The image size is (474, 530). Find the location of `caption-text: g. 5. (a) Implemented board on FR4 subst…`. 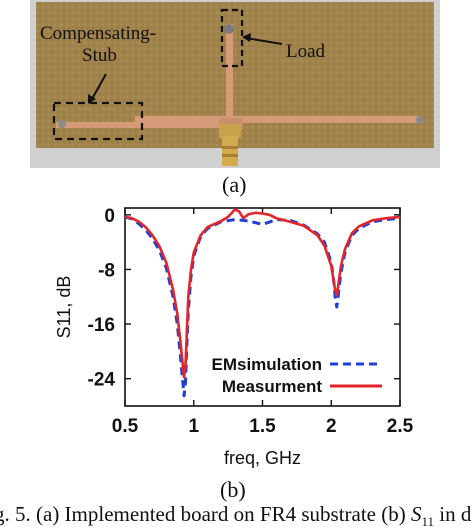

caption-text: g. 5. (a) Implemented board on FR4 subst… is located at coordinates (205, 514).